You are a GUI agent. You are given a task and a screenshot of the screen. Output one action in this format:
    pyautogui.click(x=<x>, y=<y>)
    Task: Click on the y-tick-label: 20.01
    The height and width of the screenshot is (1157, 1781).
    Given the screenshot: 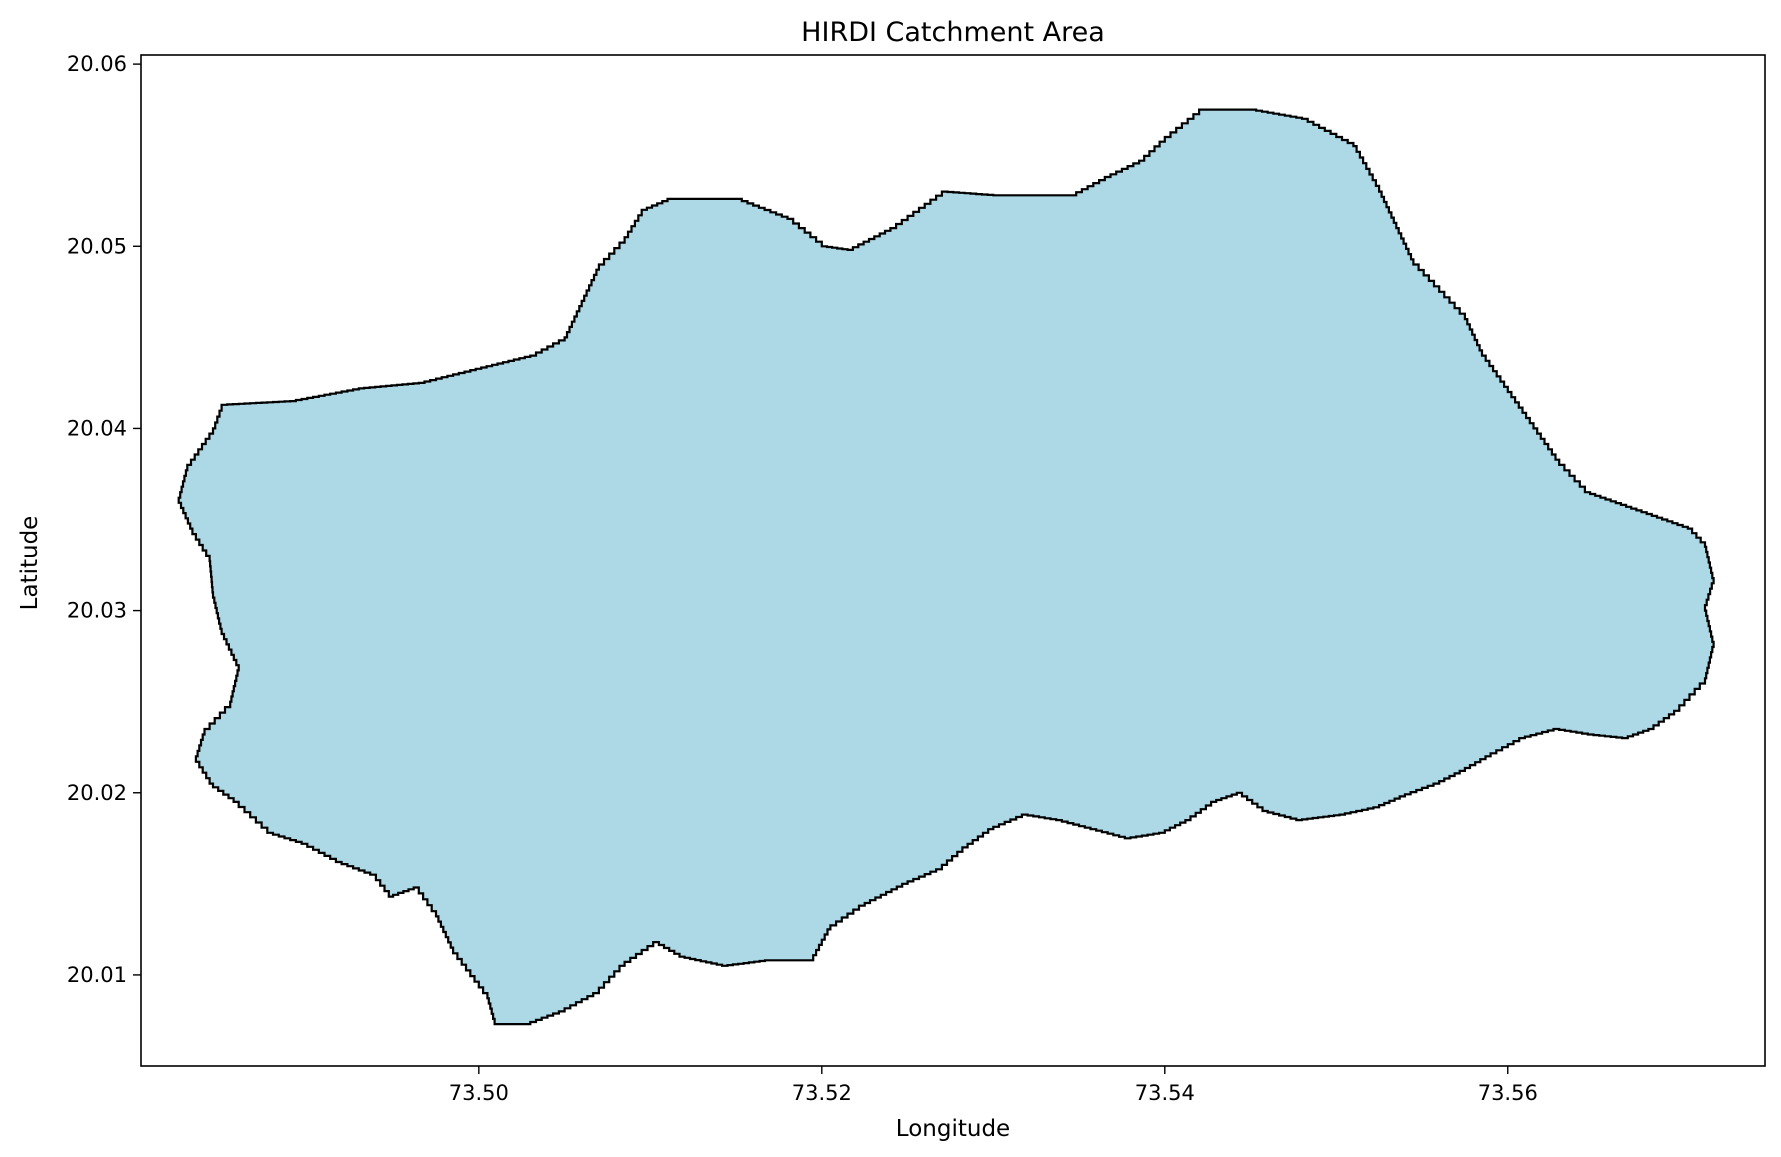 What is the action you would take?
    pyautogui.click(x=97, y=975)
    